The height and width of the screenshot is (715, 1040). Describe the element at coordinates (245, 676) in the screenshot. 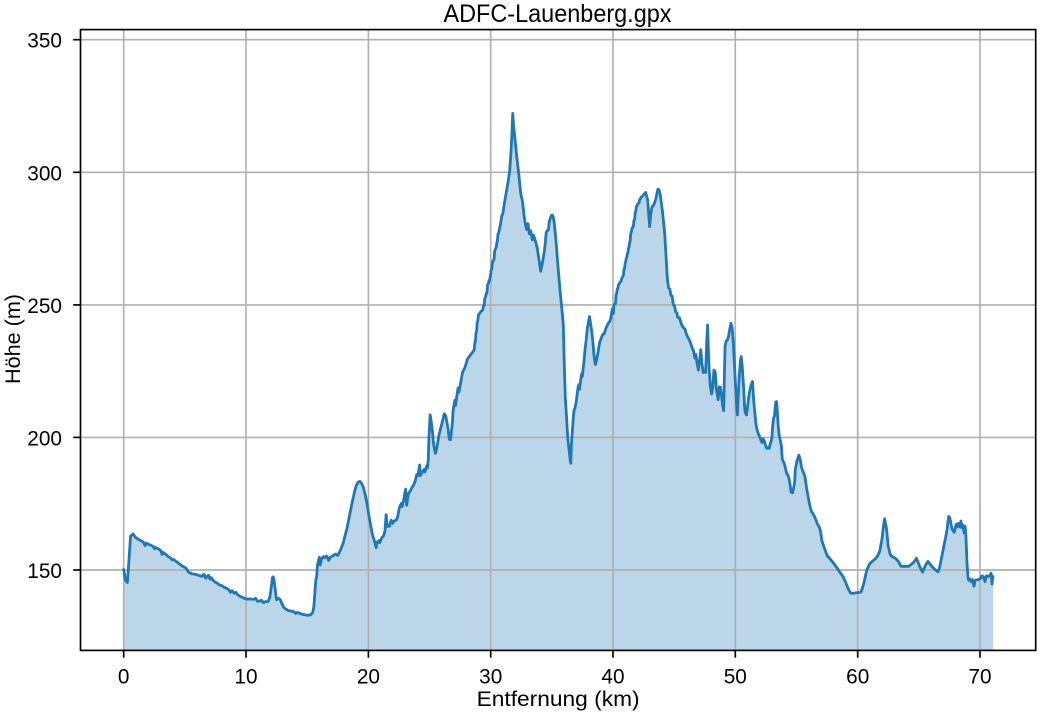

I see `svg-text: 10` at that location.